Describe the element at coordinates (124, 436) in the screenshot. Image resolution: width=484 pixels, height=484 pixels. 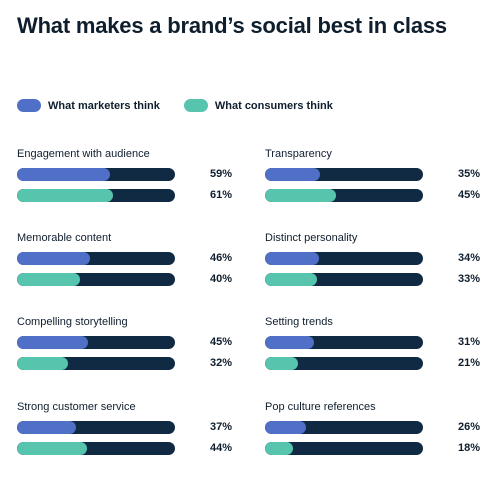
I see `bar-group: Strong customer service 37% 44%` at that location.